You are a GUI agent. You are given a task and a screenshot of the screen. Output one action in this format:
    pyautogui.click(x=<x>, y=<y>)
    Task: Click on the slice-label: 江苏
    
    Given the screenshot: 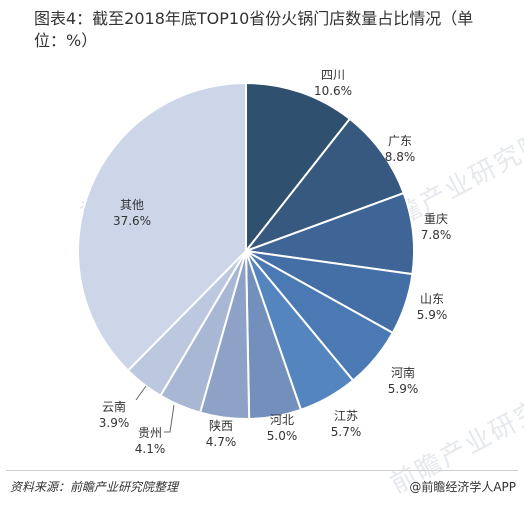 What is the action you would take?
    pyautogui.click(x=346, y=416)
    